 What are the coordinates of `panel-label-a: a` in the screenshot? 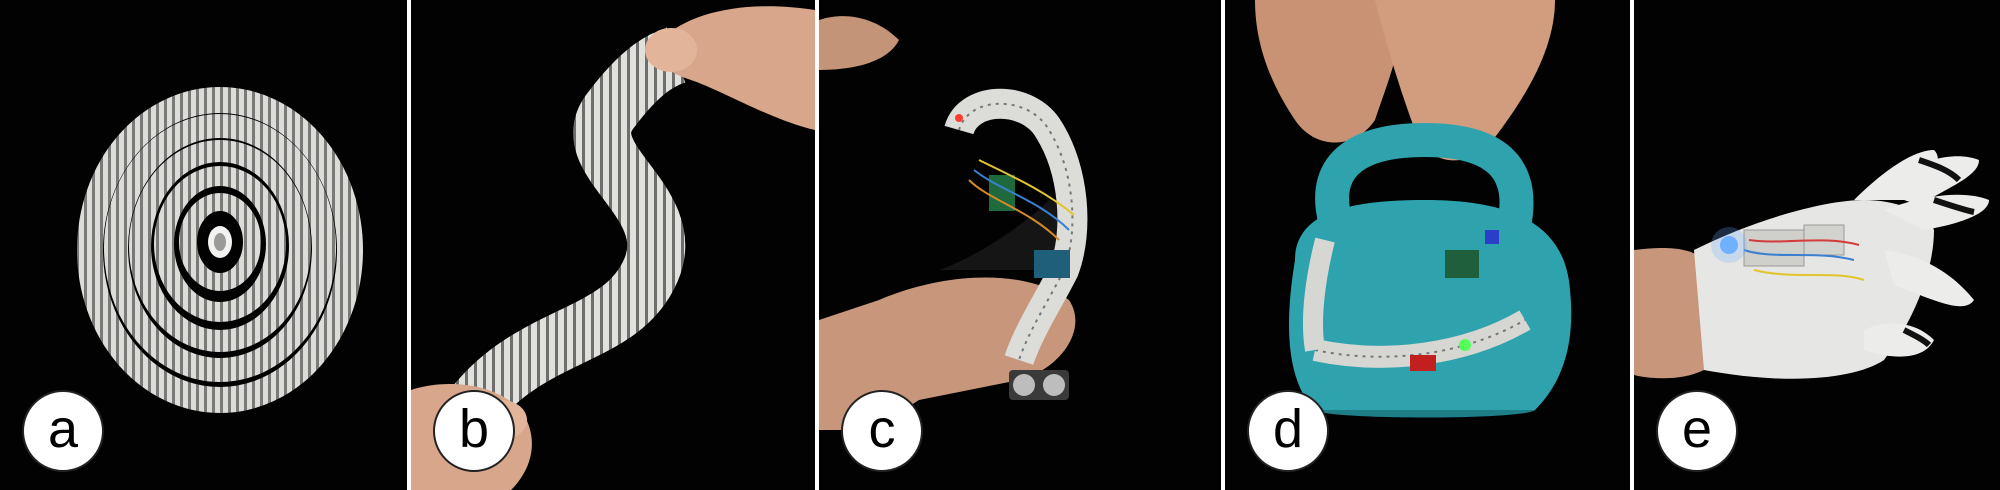 It's located at (63, 431).